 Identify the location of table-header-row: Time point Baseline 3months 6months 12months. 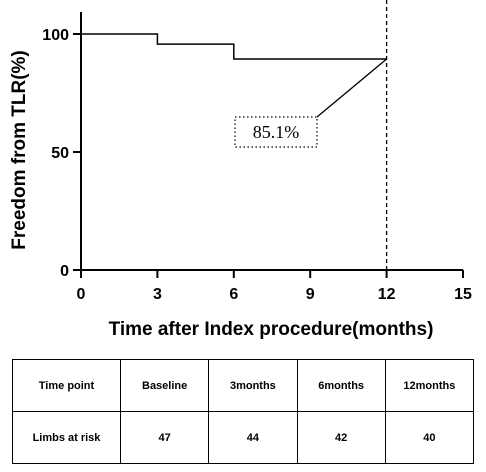
(243, 385).